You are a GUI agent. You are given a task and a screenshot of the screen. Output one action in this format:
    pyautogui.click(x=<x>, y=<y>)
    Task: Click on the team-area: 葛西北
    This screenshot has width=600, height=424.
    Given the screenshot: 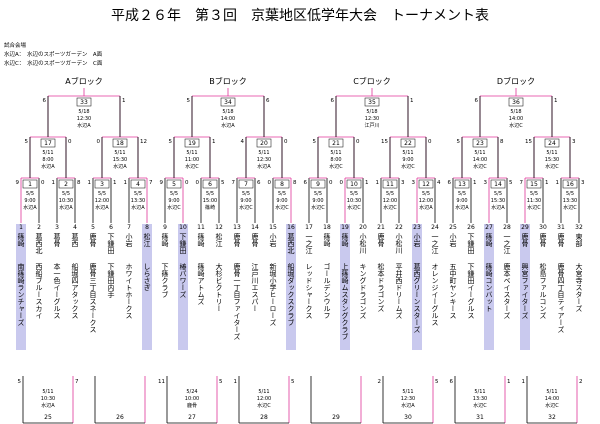 What is the action you would take?
    pyautogui.click(x=291, y=243)
    